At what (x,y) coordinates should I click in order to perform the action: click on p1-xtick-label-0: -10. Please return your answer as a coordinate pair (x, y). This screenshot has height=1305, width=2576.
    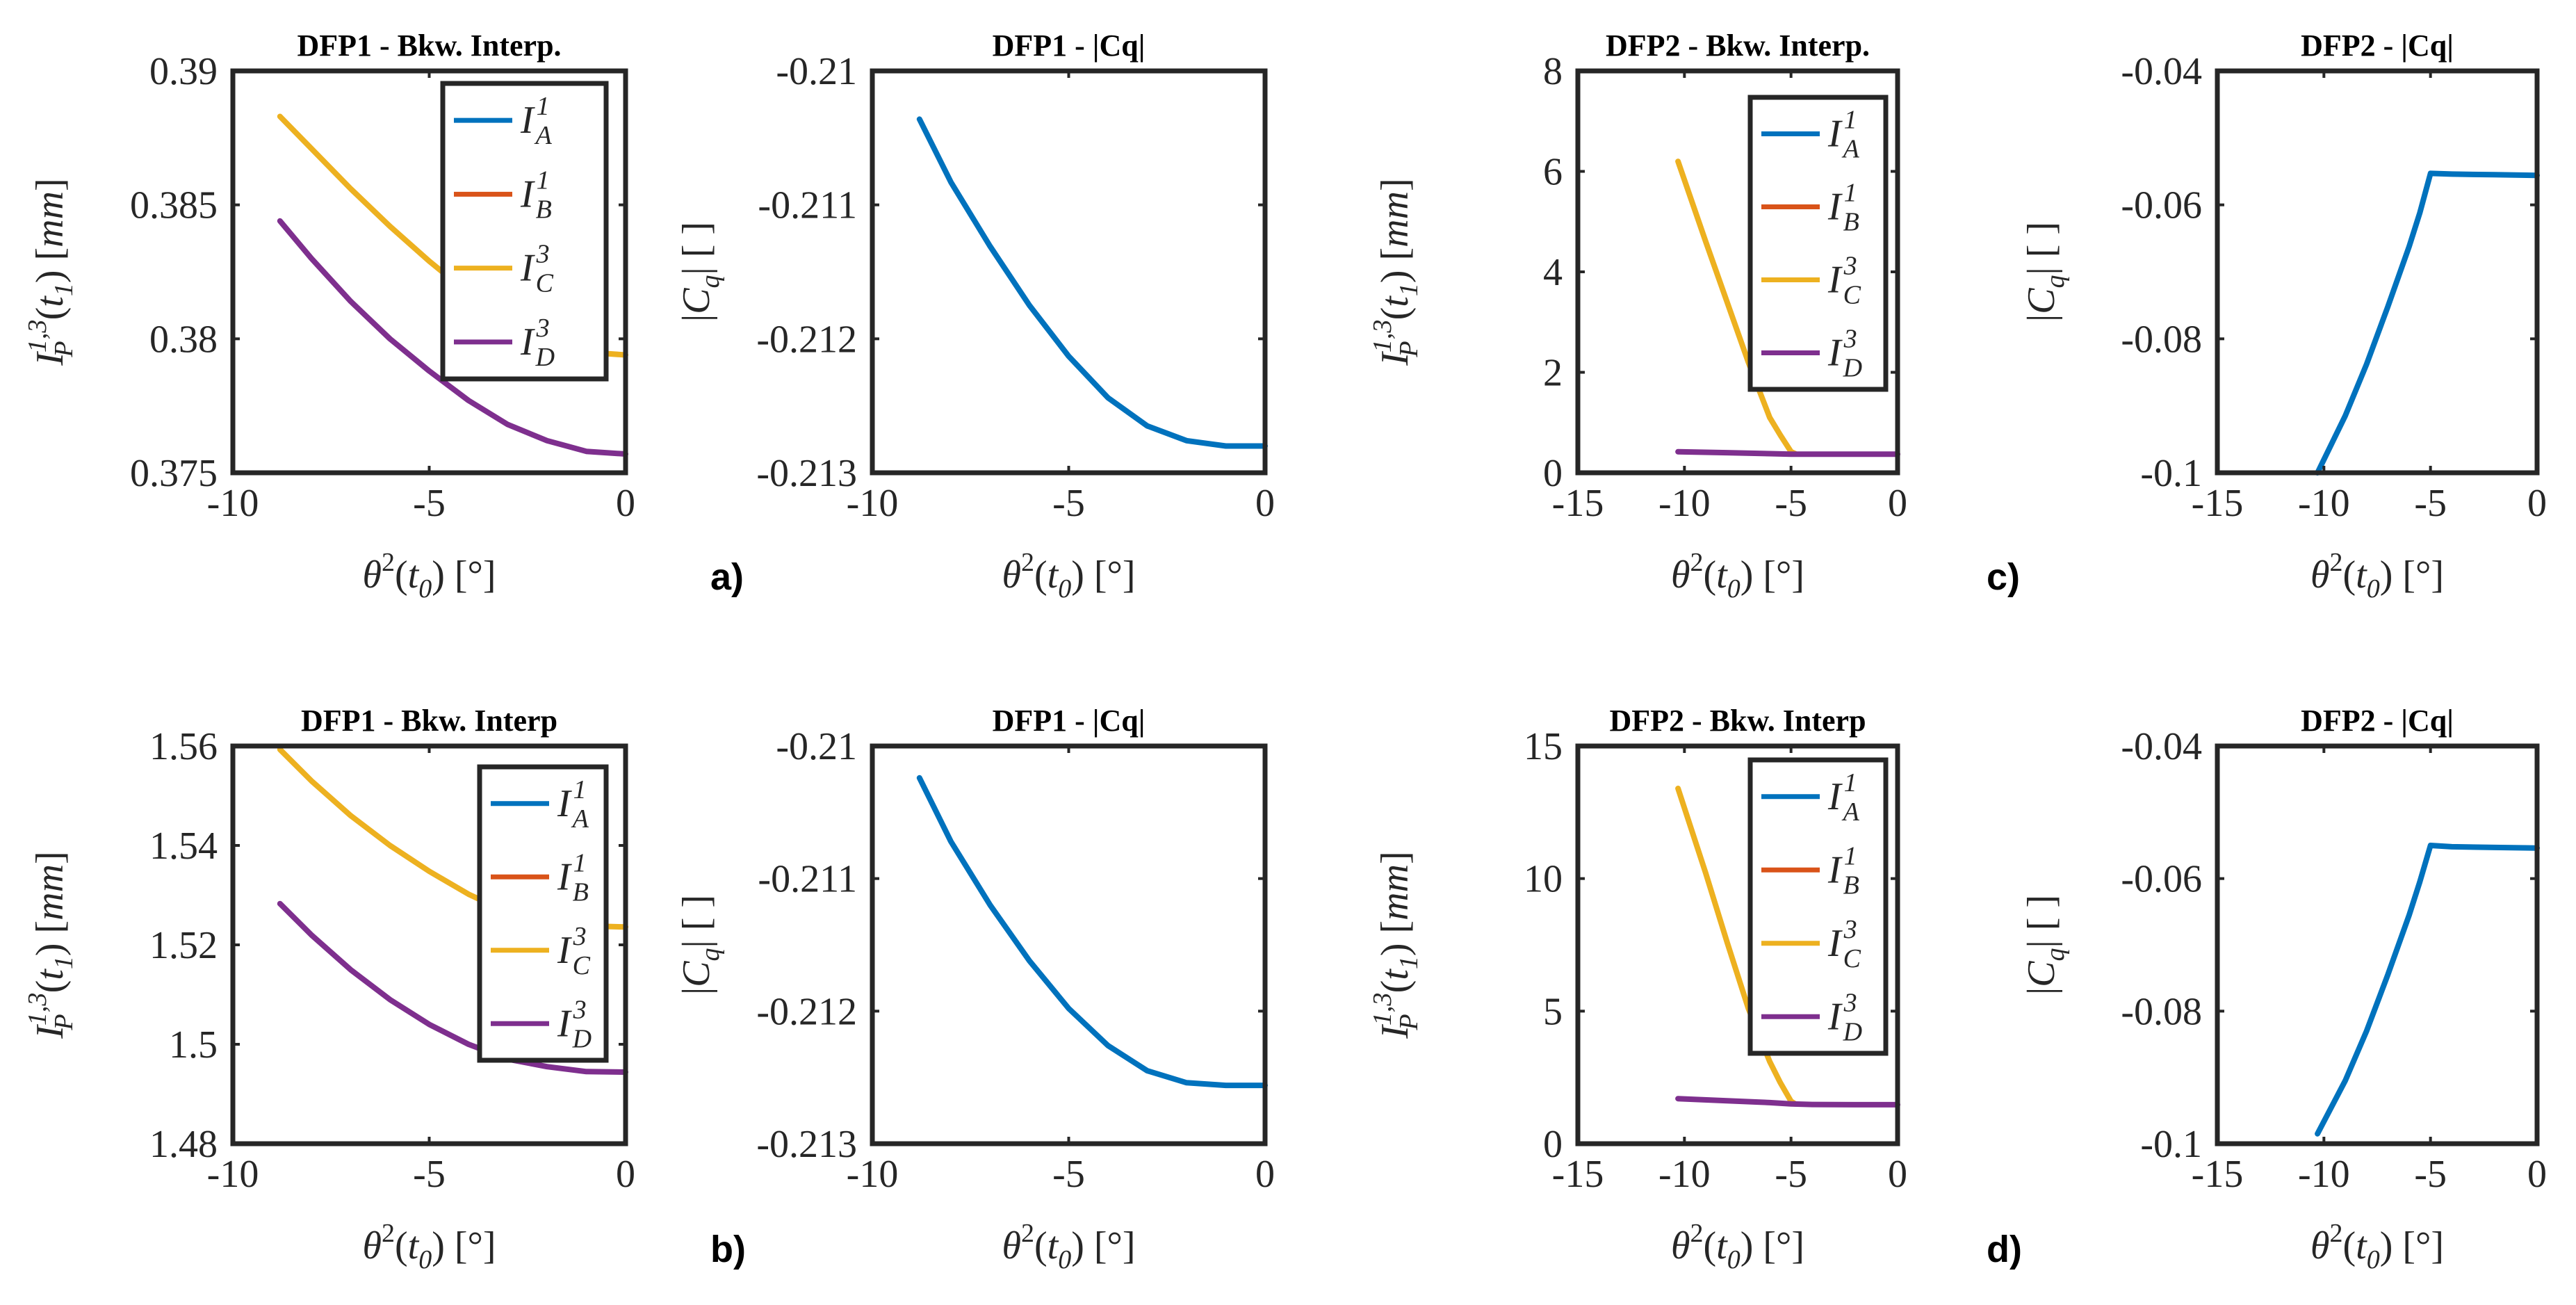
    Looking at the image, I should click on (233, 503).